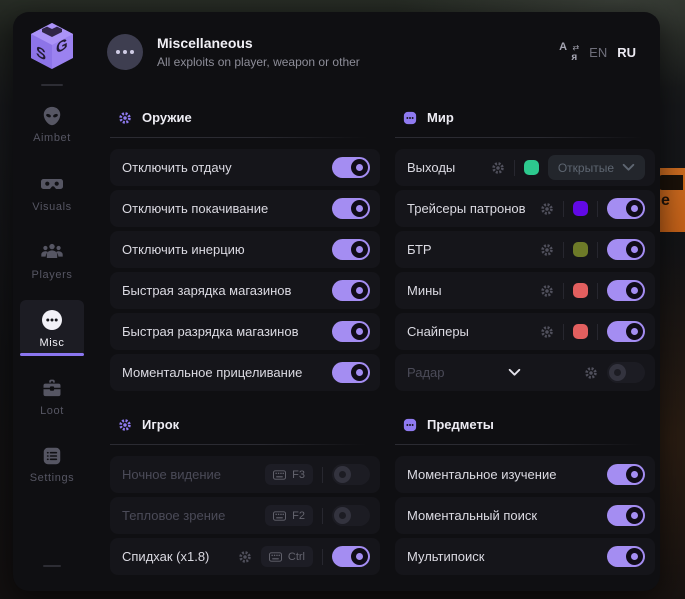 This screenshot has width=685, height=599. Describe the element at coordinates (245, 113) in the screenshot. I see `section-header: Оружие` at that location.